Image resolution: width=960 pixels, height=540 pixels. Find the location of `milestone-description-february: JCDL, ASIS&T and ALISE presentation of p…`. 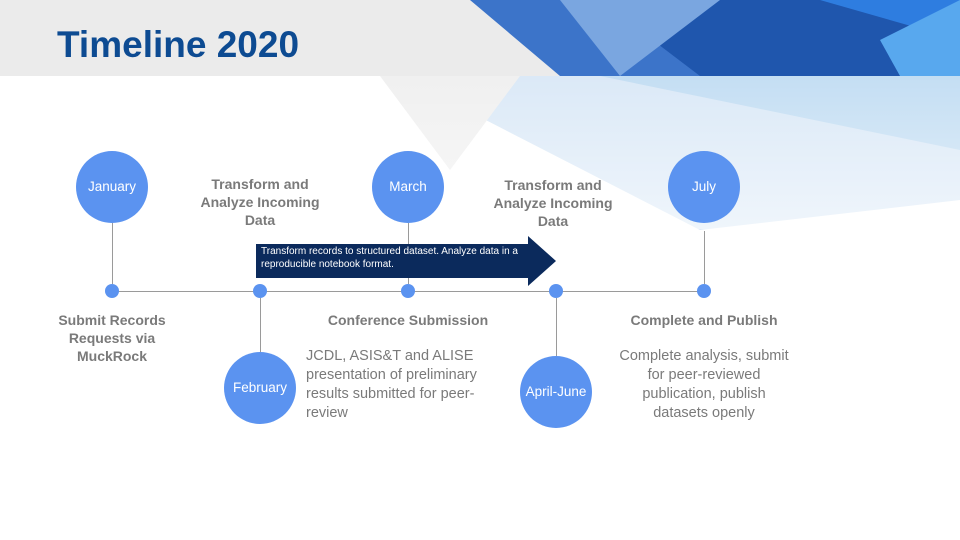

milestone-description-february: JCDL, ASIS&T and ALISE presentation of p… is located at coordinates (391, 384).